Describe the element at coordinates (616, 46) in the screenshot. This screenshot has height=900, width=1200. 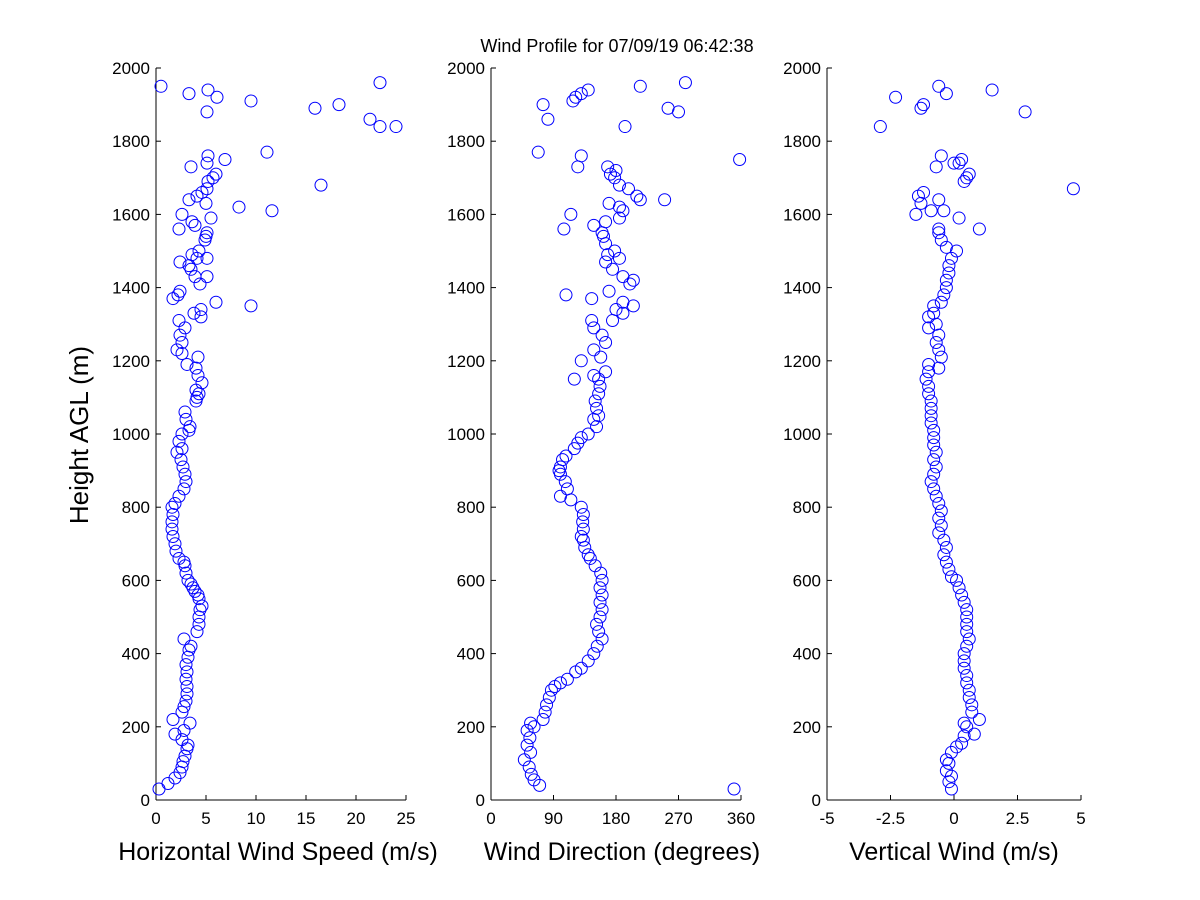
I see `chart-title: Wind Profile for 07/09/19 06:42:38` at that location.